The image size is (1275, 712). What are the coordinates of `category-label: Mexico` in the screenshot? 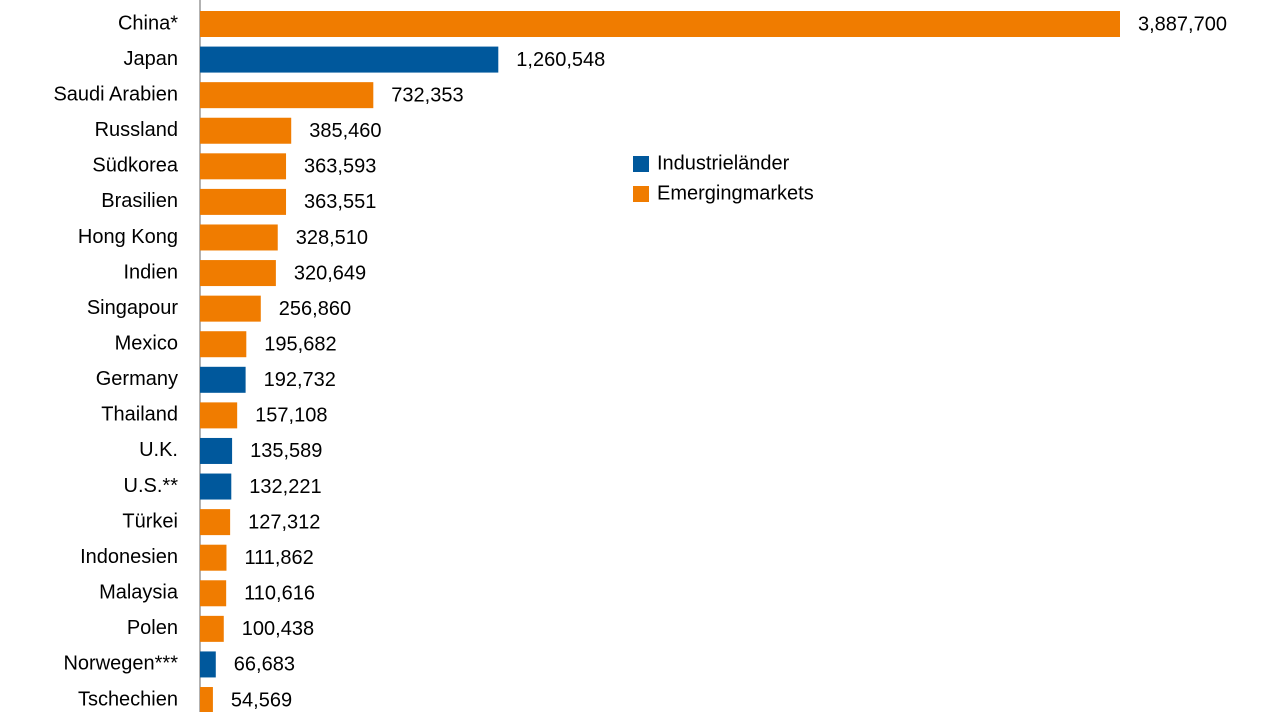 It's located at (146, 344).